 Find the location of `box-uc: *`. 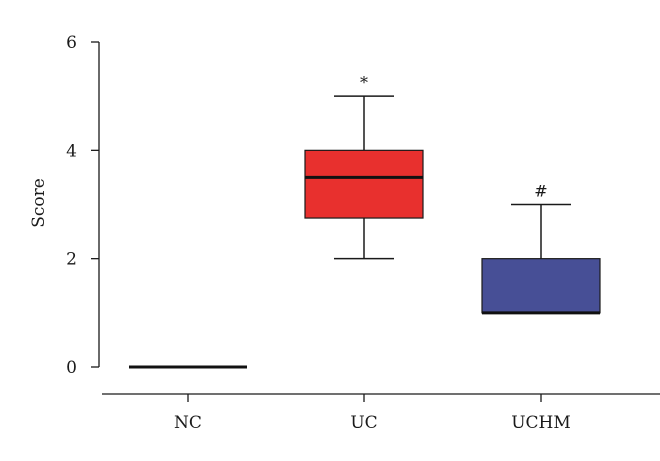

box-uc: * is located at coordinates (364, 166).